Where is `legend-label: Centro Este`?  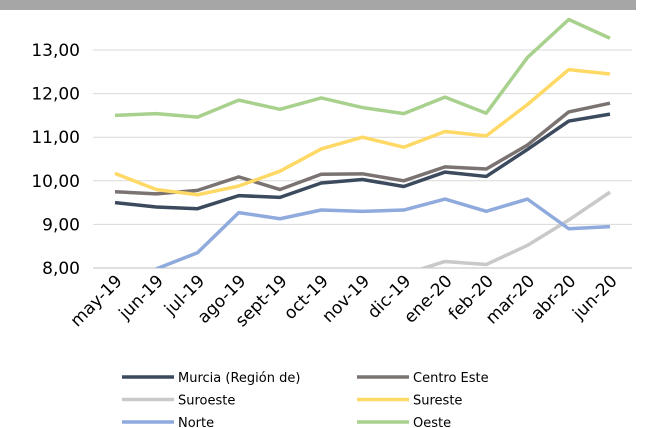 legend-label: Centro Este is located at coordinates (451, 378).